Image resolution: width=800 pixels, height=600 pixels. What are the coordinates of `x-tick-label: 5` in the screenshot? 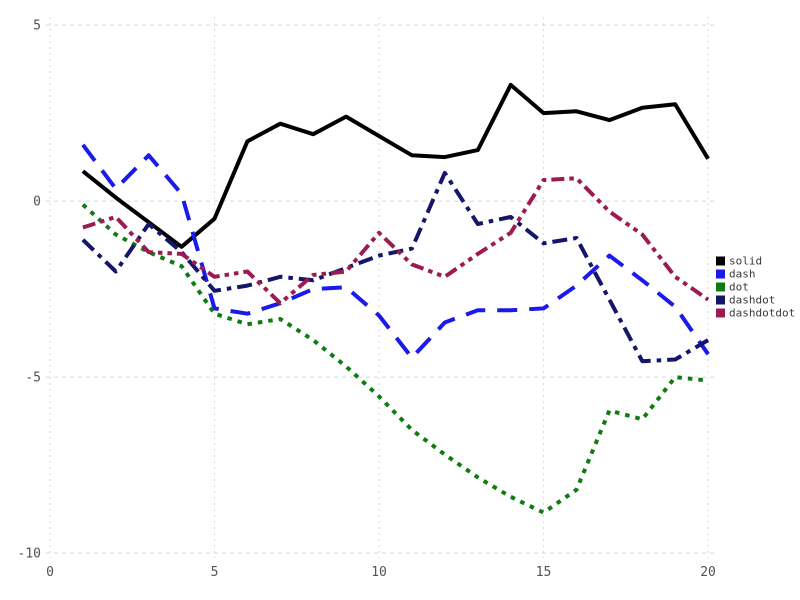 It's located at (215, 572).